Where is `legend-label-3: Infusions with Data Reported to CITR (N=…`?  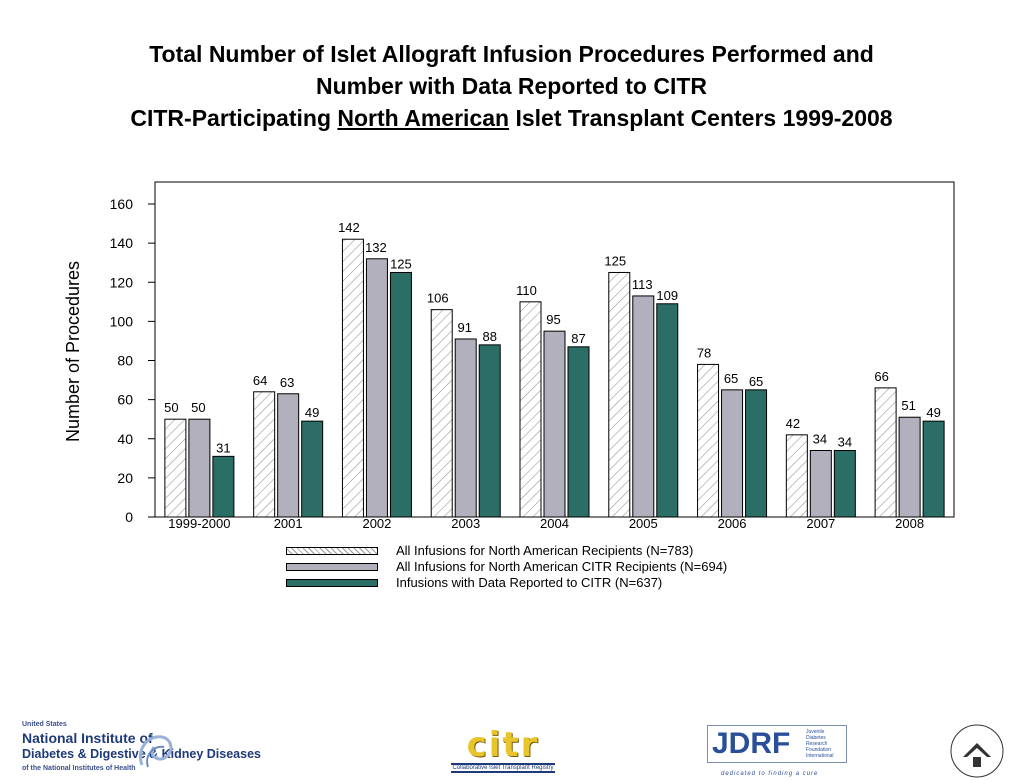
legend-label-3: Infusions with Data Reported to CITR (N=… is located at coordinates (529, 582).